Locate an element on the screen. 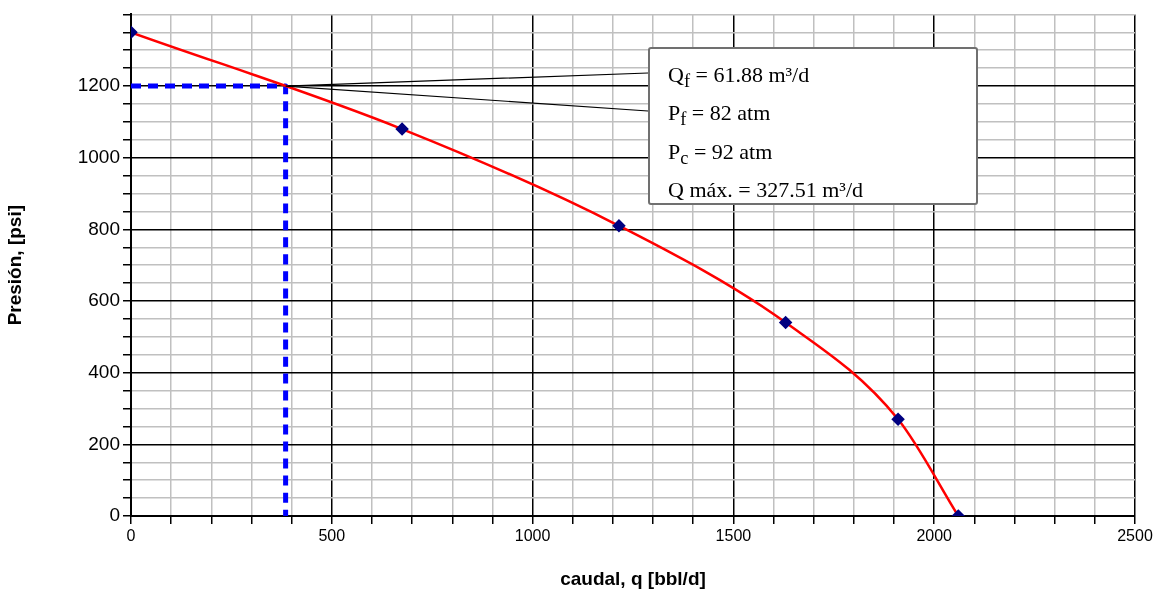 This screenshot has height=595, width=1167. y-tick-label: 1000 is located at coordinates (98, 156).